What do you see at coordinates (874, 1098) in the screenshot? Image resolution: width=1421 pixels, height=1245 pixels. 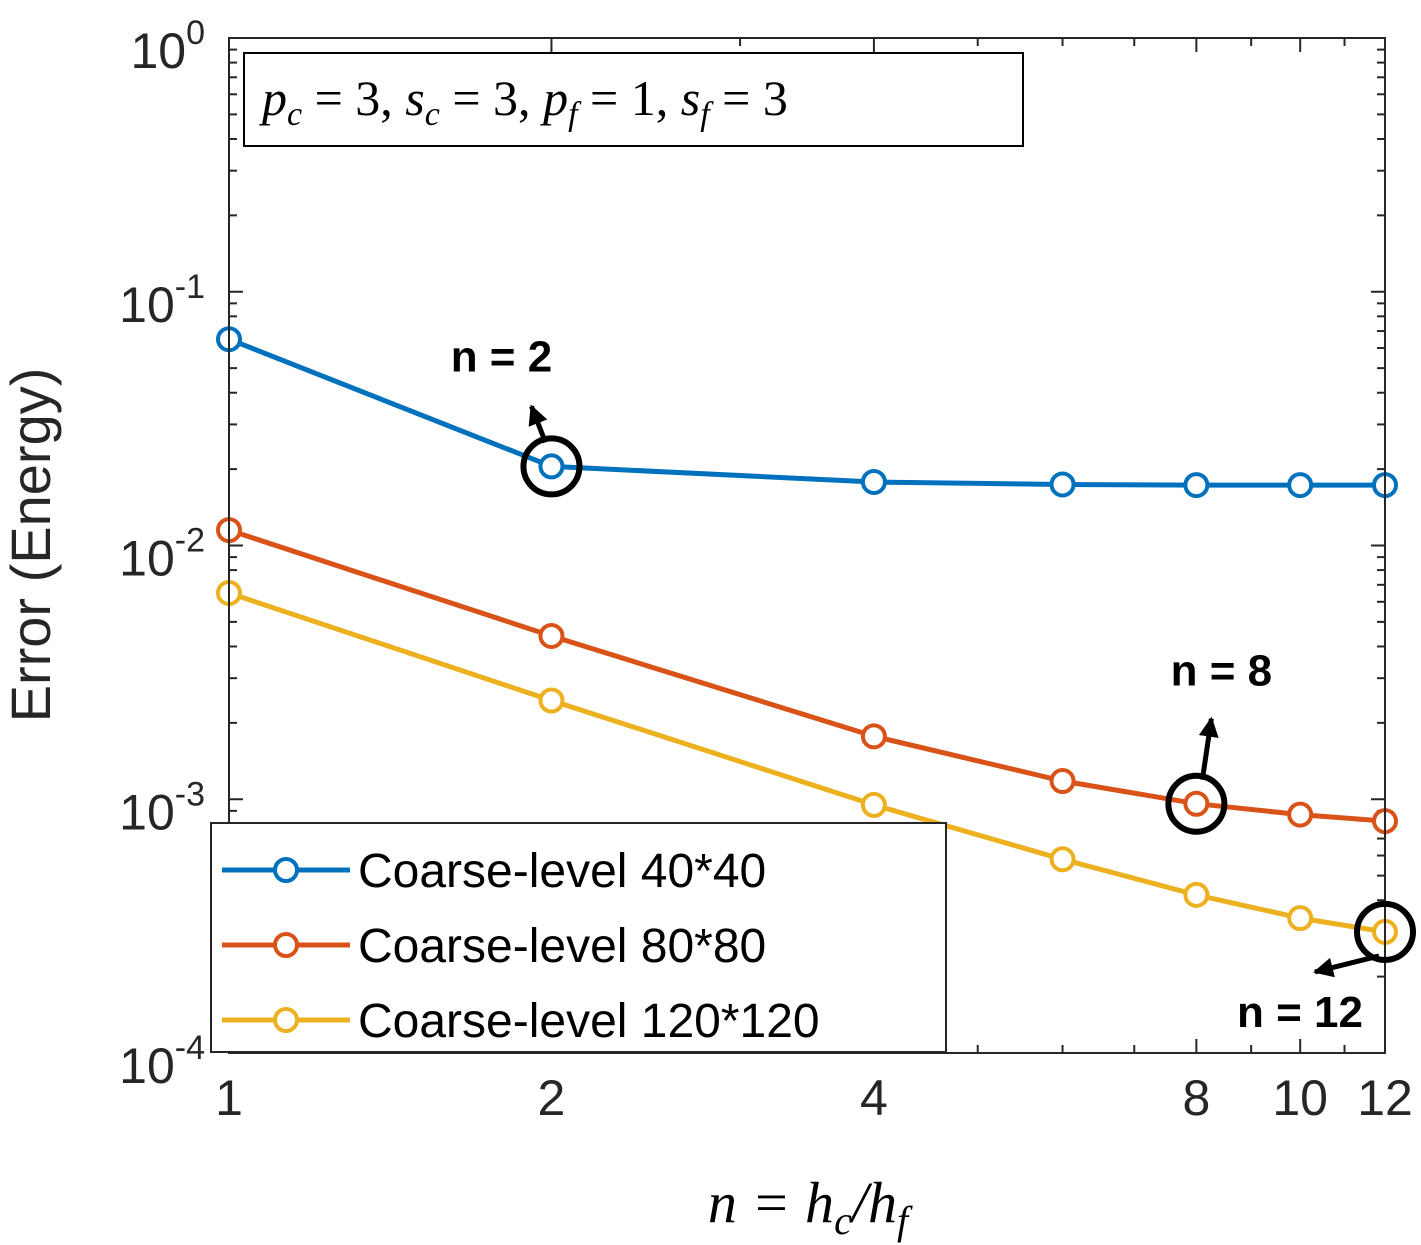 I see `x-tick-label: 4` at bounding box center [874, 1098].